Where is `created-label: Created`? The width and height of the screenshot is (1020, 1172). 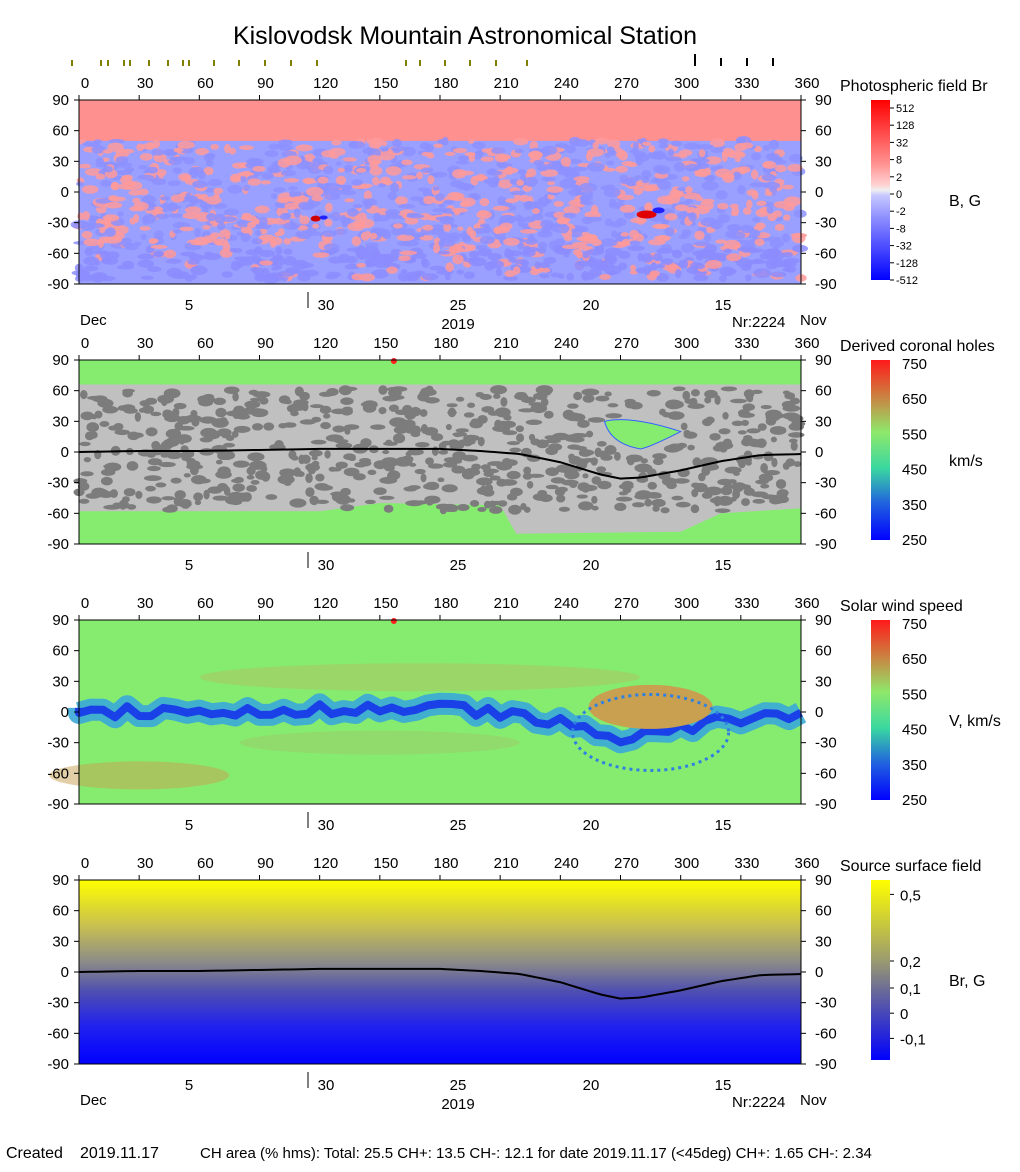
created-label: Created is located at coordinates (34, 1153).